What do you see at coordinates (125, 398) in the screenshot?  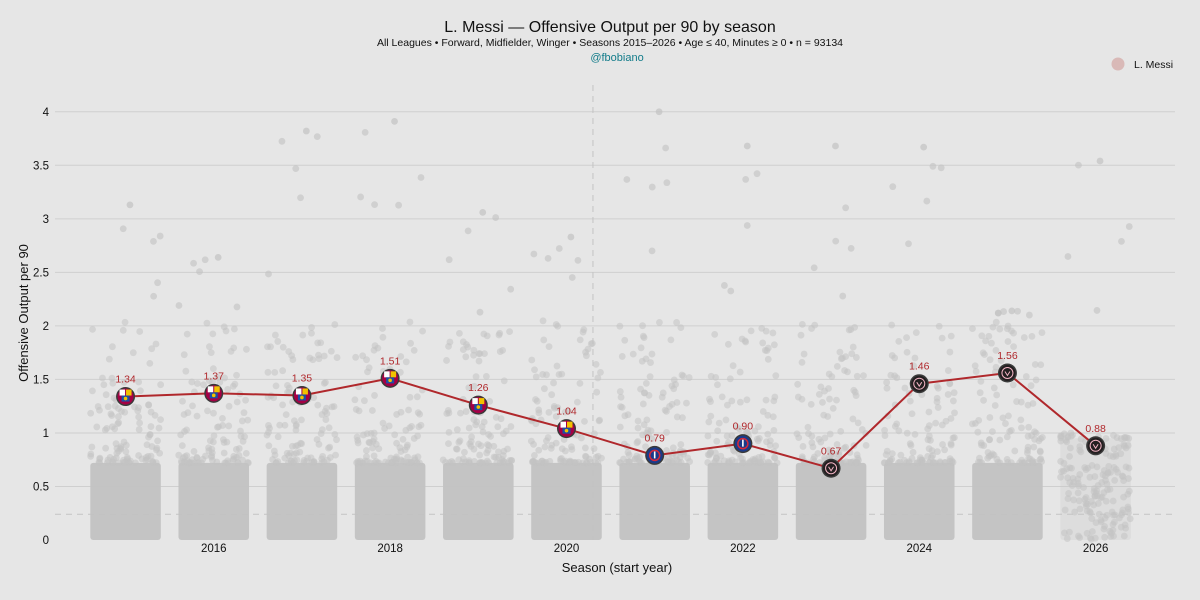 I see `barcelona-crest-ball` at bounding box center [125, 398].